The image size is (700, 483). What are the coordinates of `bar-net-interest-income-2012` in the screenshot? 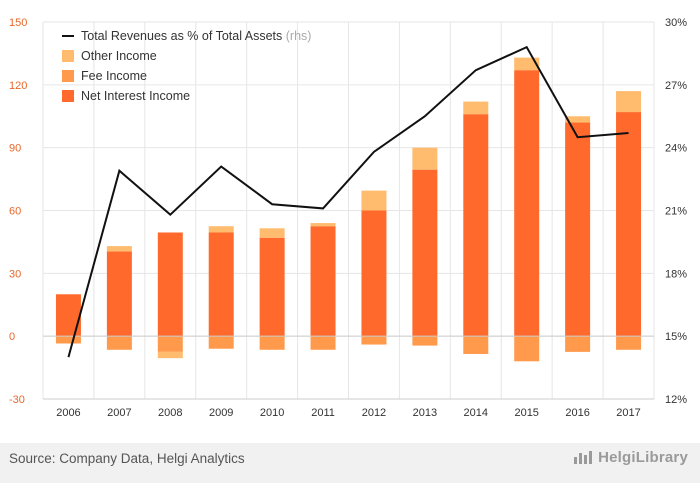 It's located at (374, 273).